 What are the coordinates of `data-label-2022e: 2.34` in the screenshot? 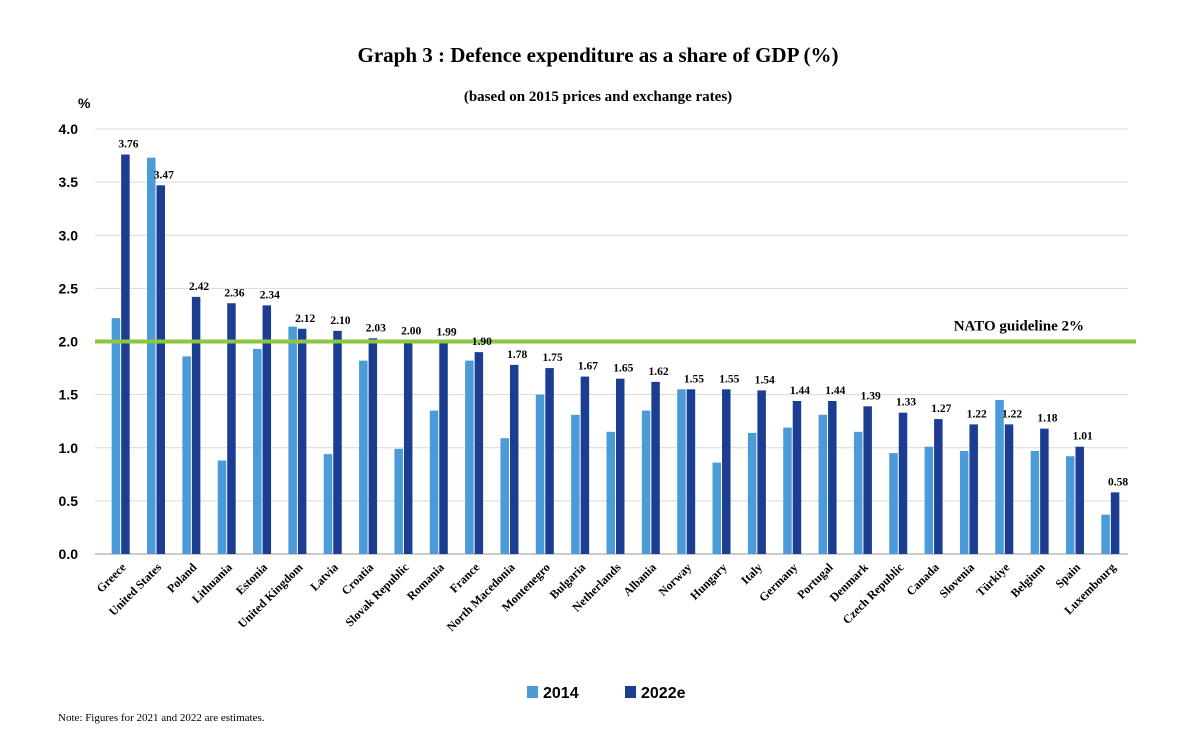 It's located at (270, 295).